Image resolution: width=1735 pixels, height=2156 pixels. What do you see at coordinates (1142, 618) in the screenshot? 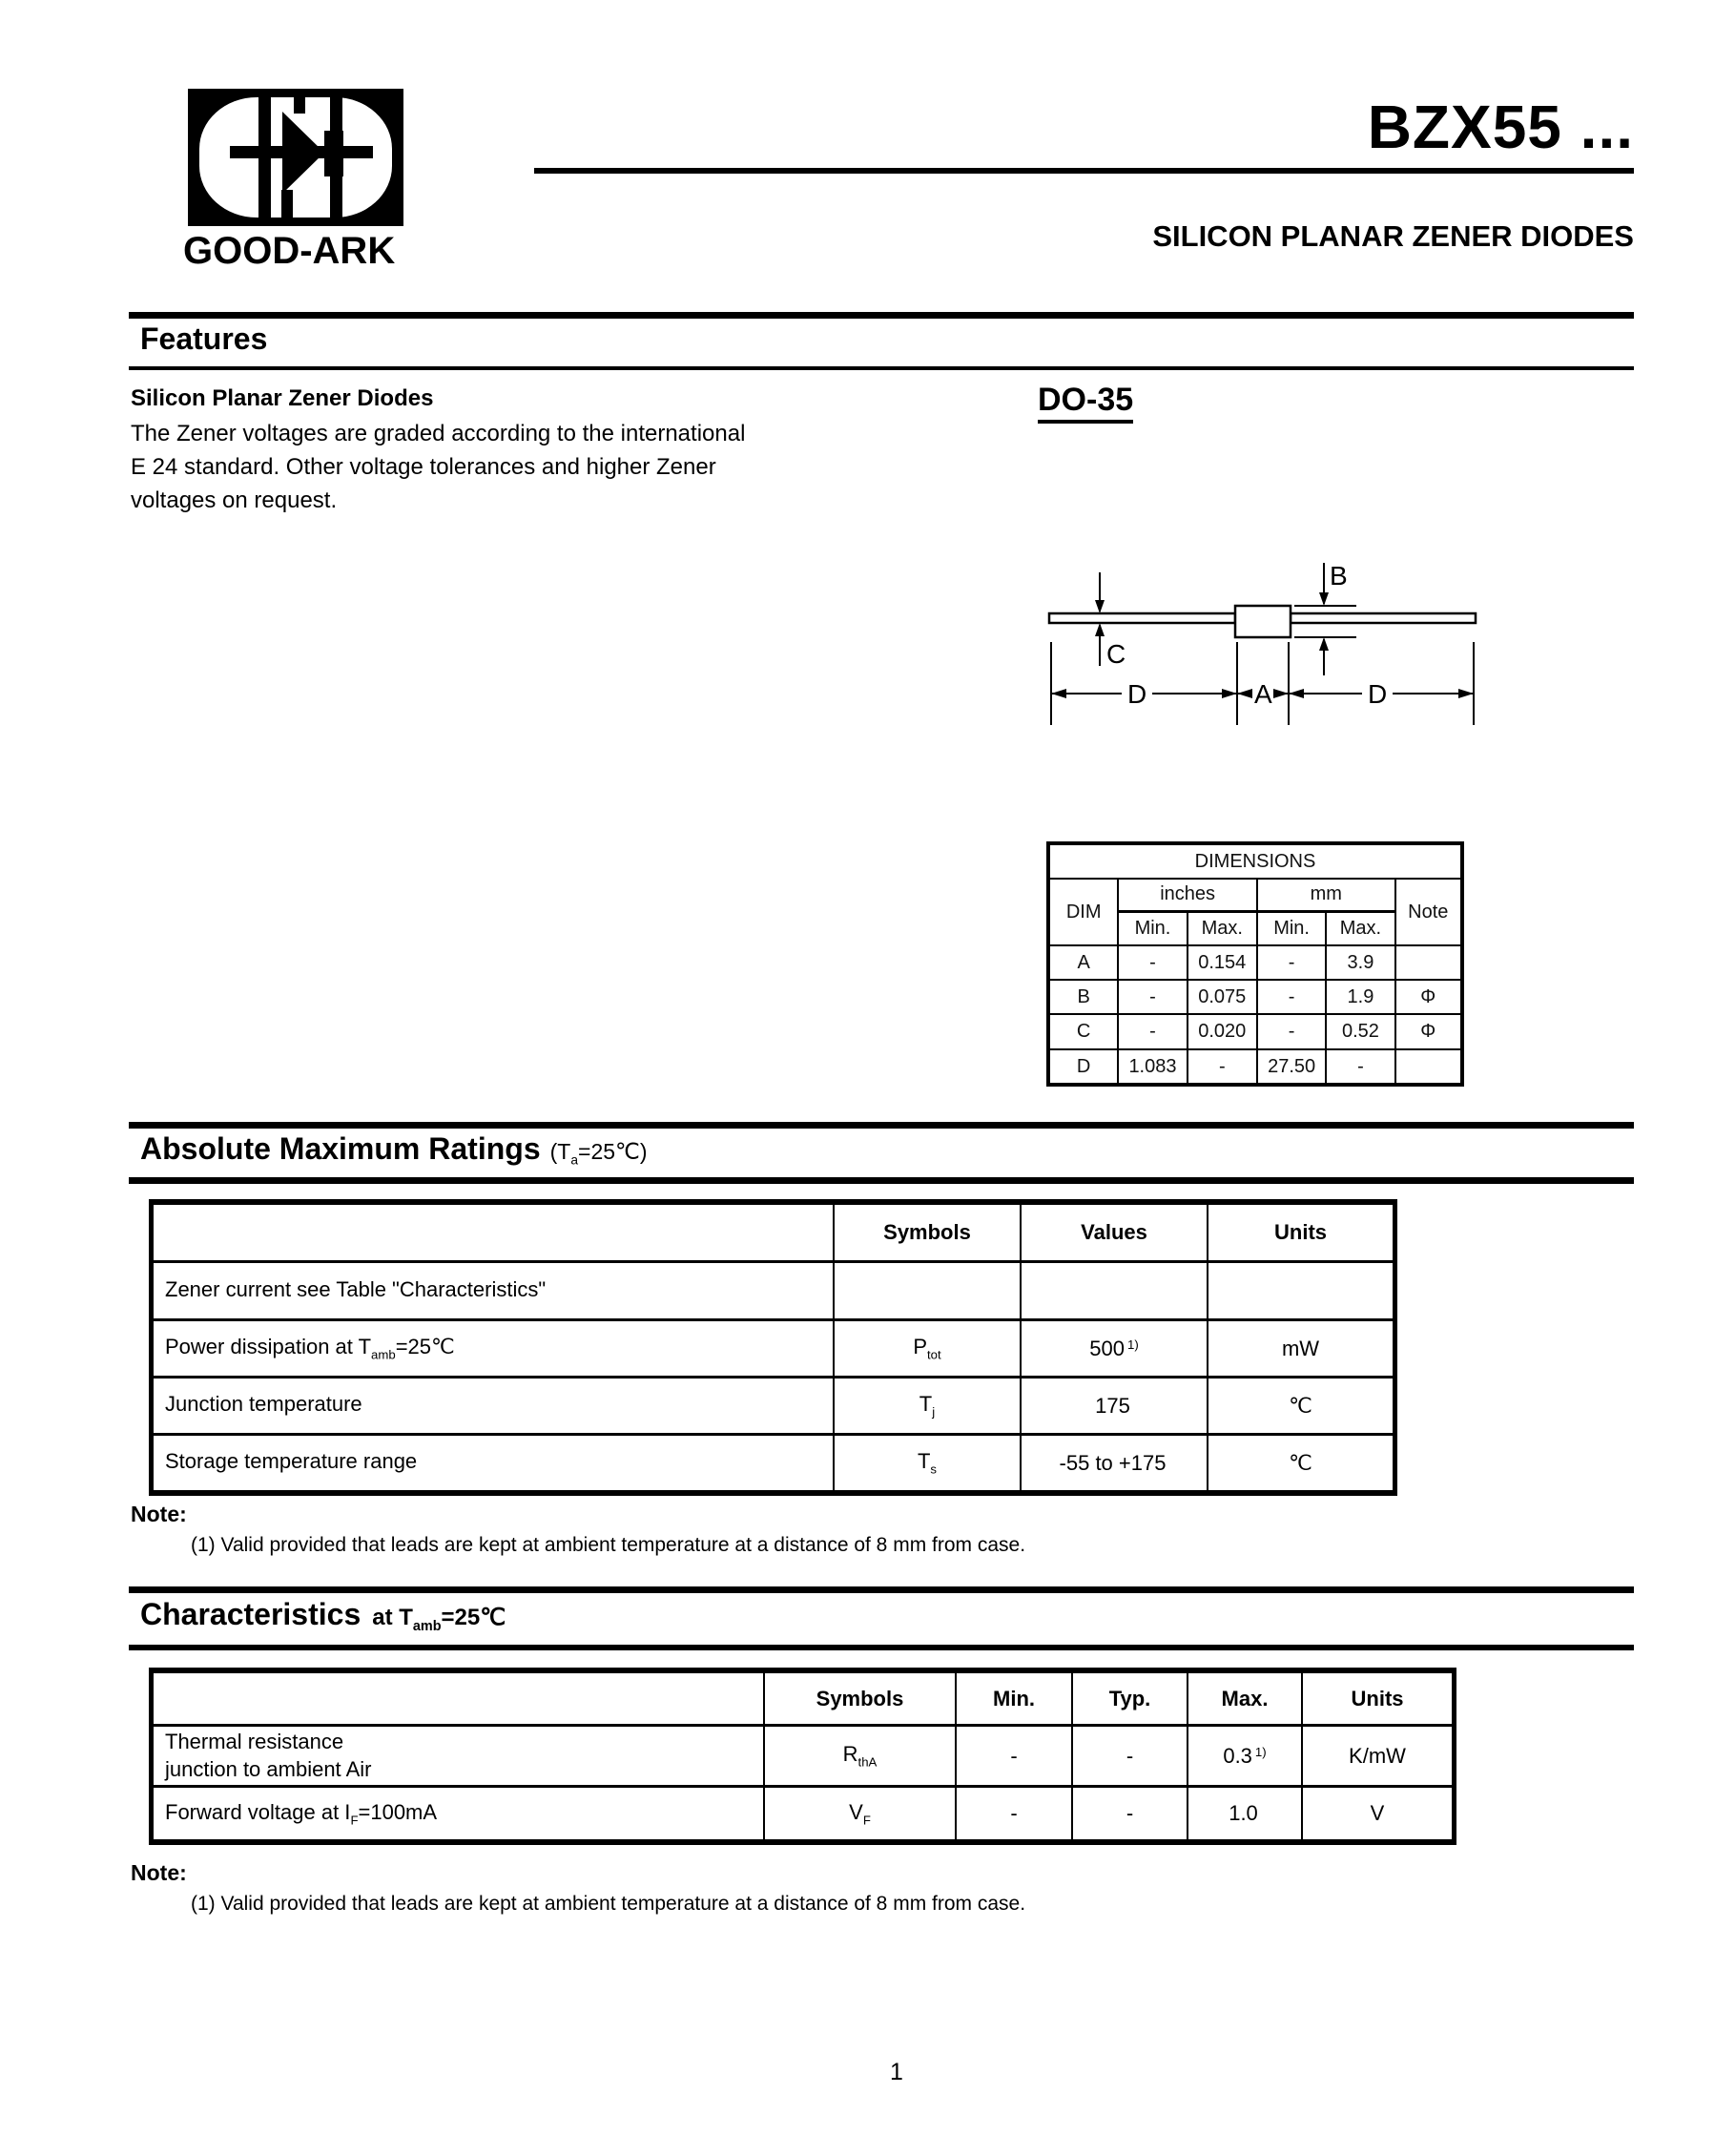
I see `left-lead` at bounding box center [1142, 618].